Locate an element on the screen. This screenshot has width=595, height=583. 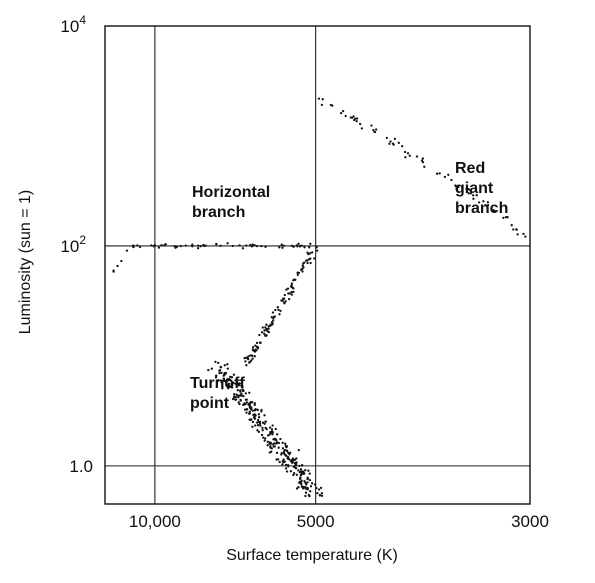
x-tick-labels: 10,000 5000 3000 is located at coordinates (339, 521).